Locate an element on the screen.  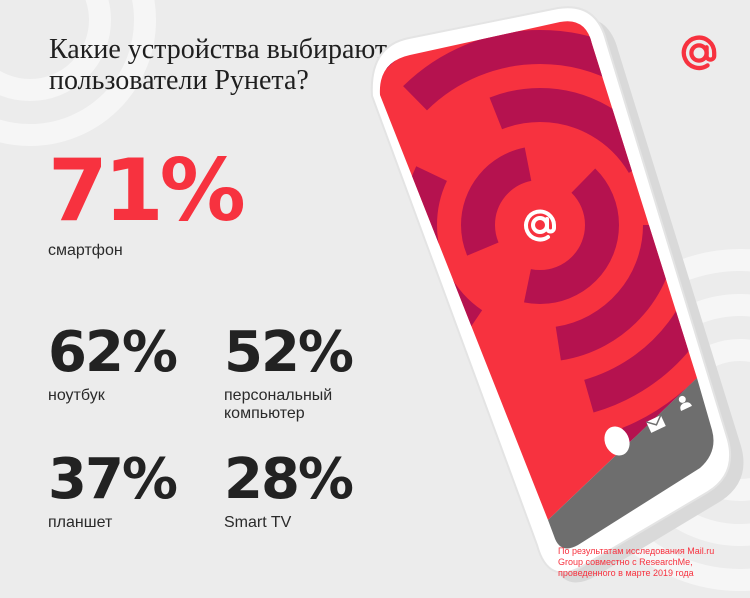
stat-smartphone: 71% смартфон is located at coordinates (147, 200).